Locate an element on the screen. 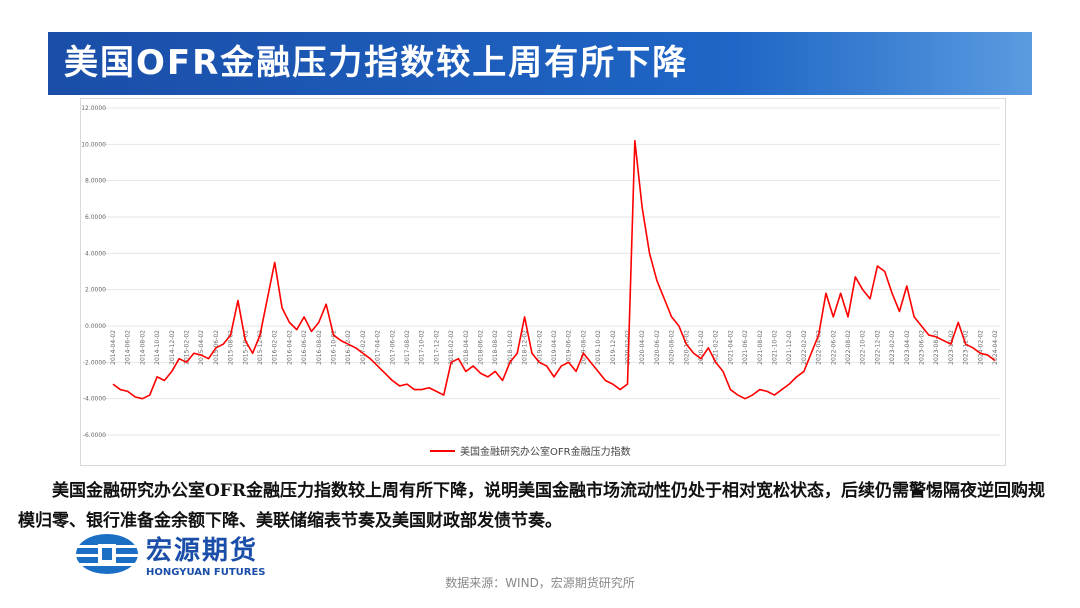 The height and width of the screenshot is (608, 1080). x-tick-label: 2022-08-02 is located at coordinates (848, 347).